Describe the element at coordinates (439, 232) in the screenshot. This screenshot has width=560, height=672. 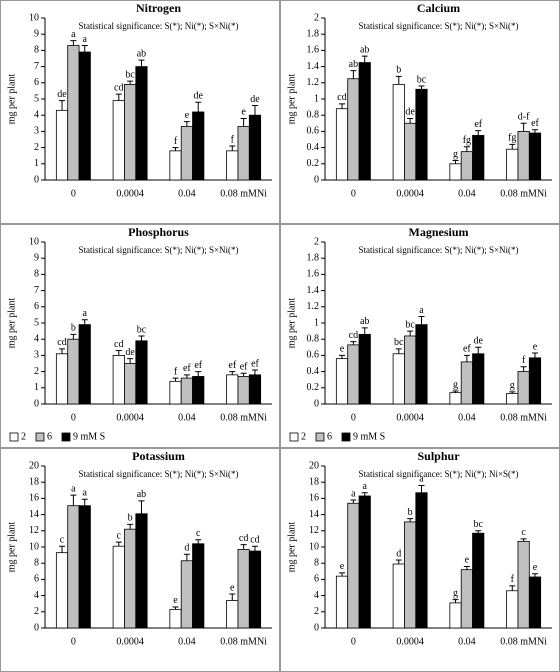
I see `chart-title: Magnesium` at that location.